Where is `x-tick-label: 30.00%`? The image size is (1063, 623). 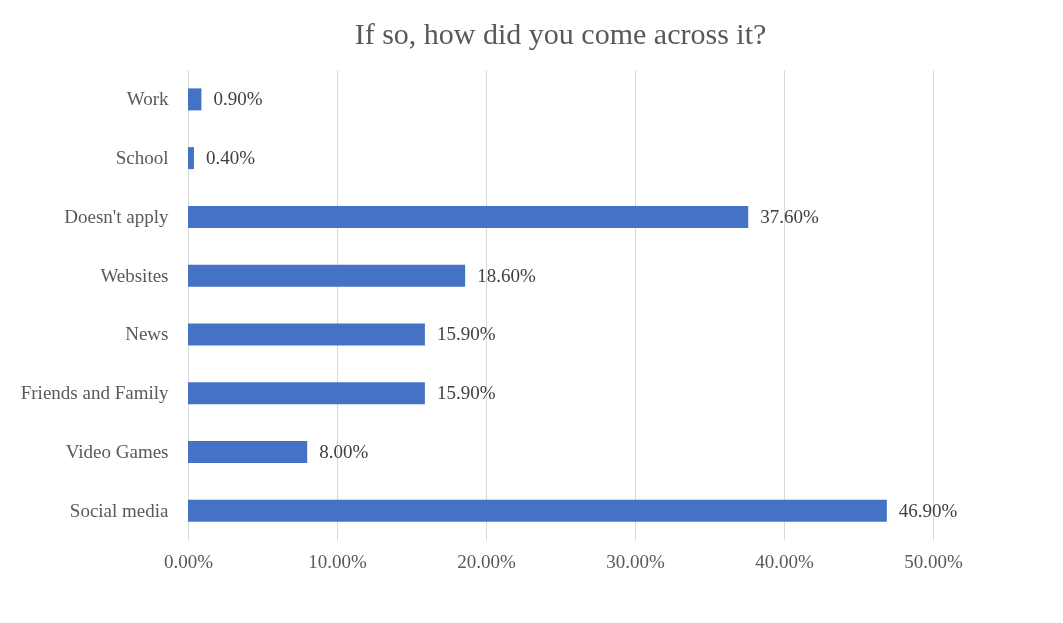
x-tick-label: 30.00% is located at coordinates (635, 561).